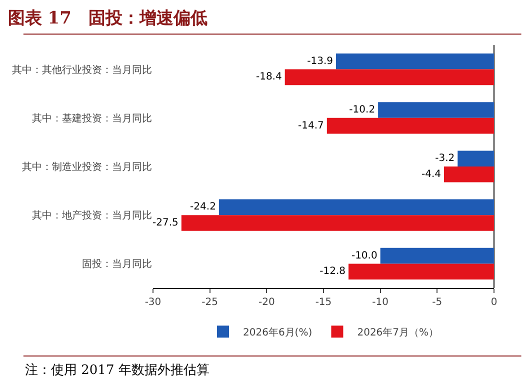 The height and width of the screenshot is (383, 524). What do you see at coordinates (165, 223) in the screenshot?
I see `data-label: -27.5` at bounding box center [165, 223].